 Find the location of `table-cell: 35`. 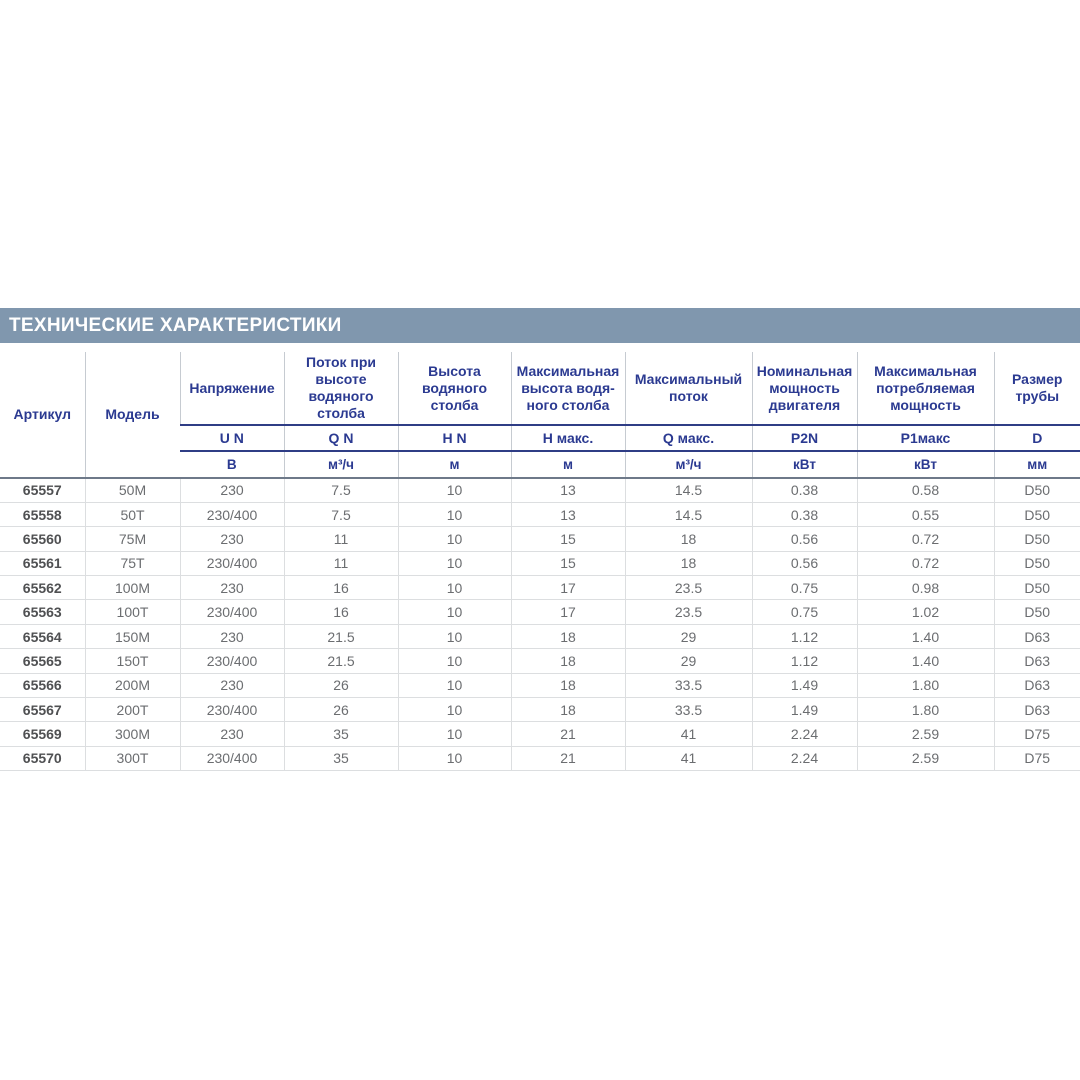

table-cell: 35 is located at coordinates (340, 759).